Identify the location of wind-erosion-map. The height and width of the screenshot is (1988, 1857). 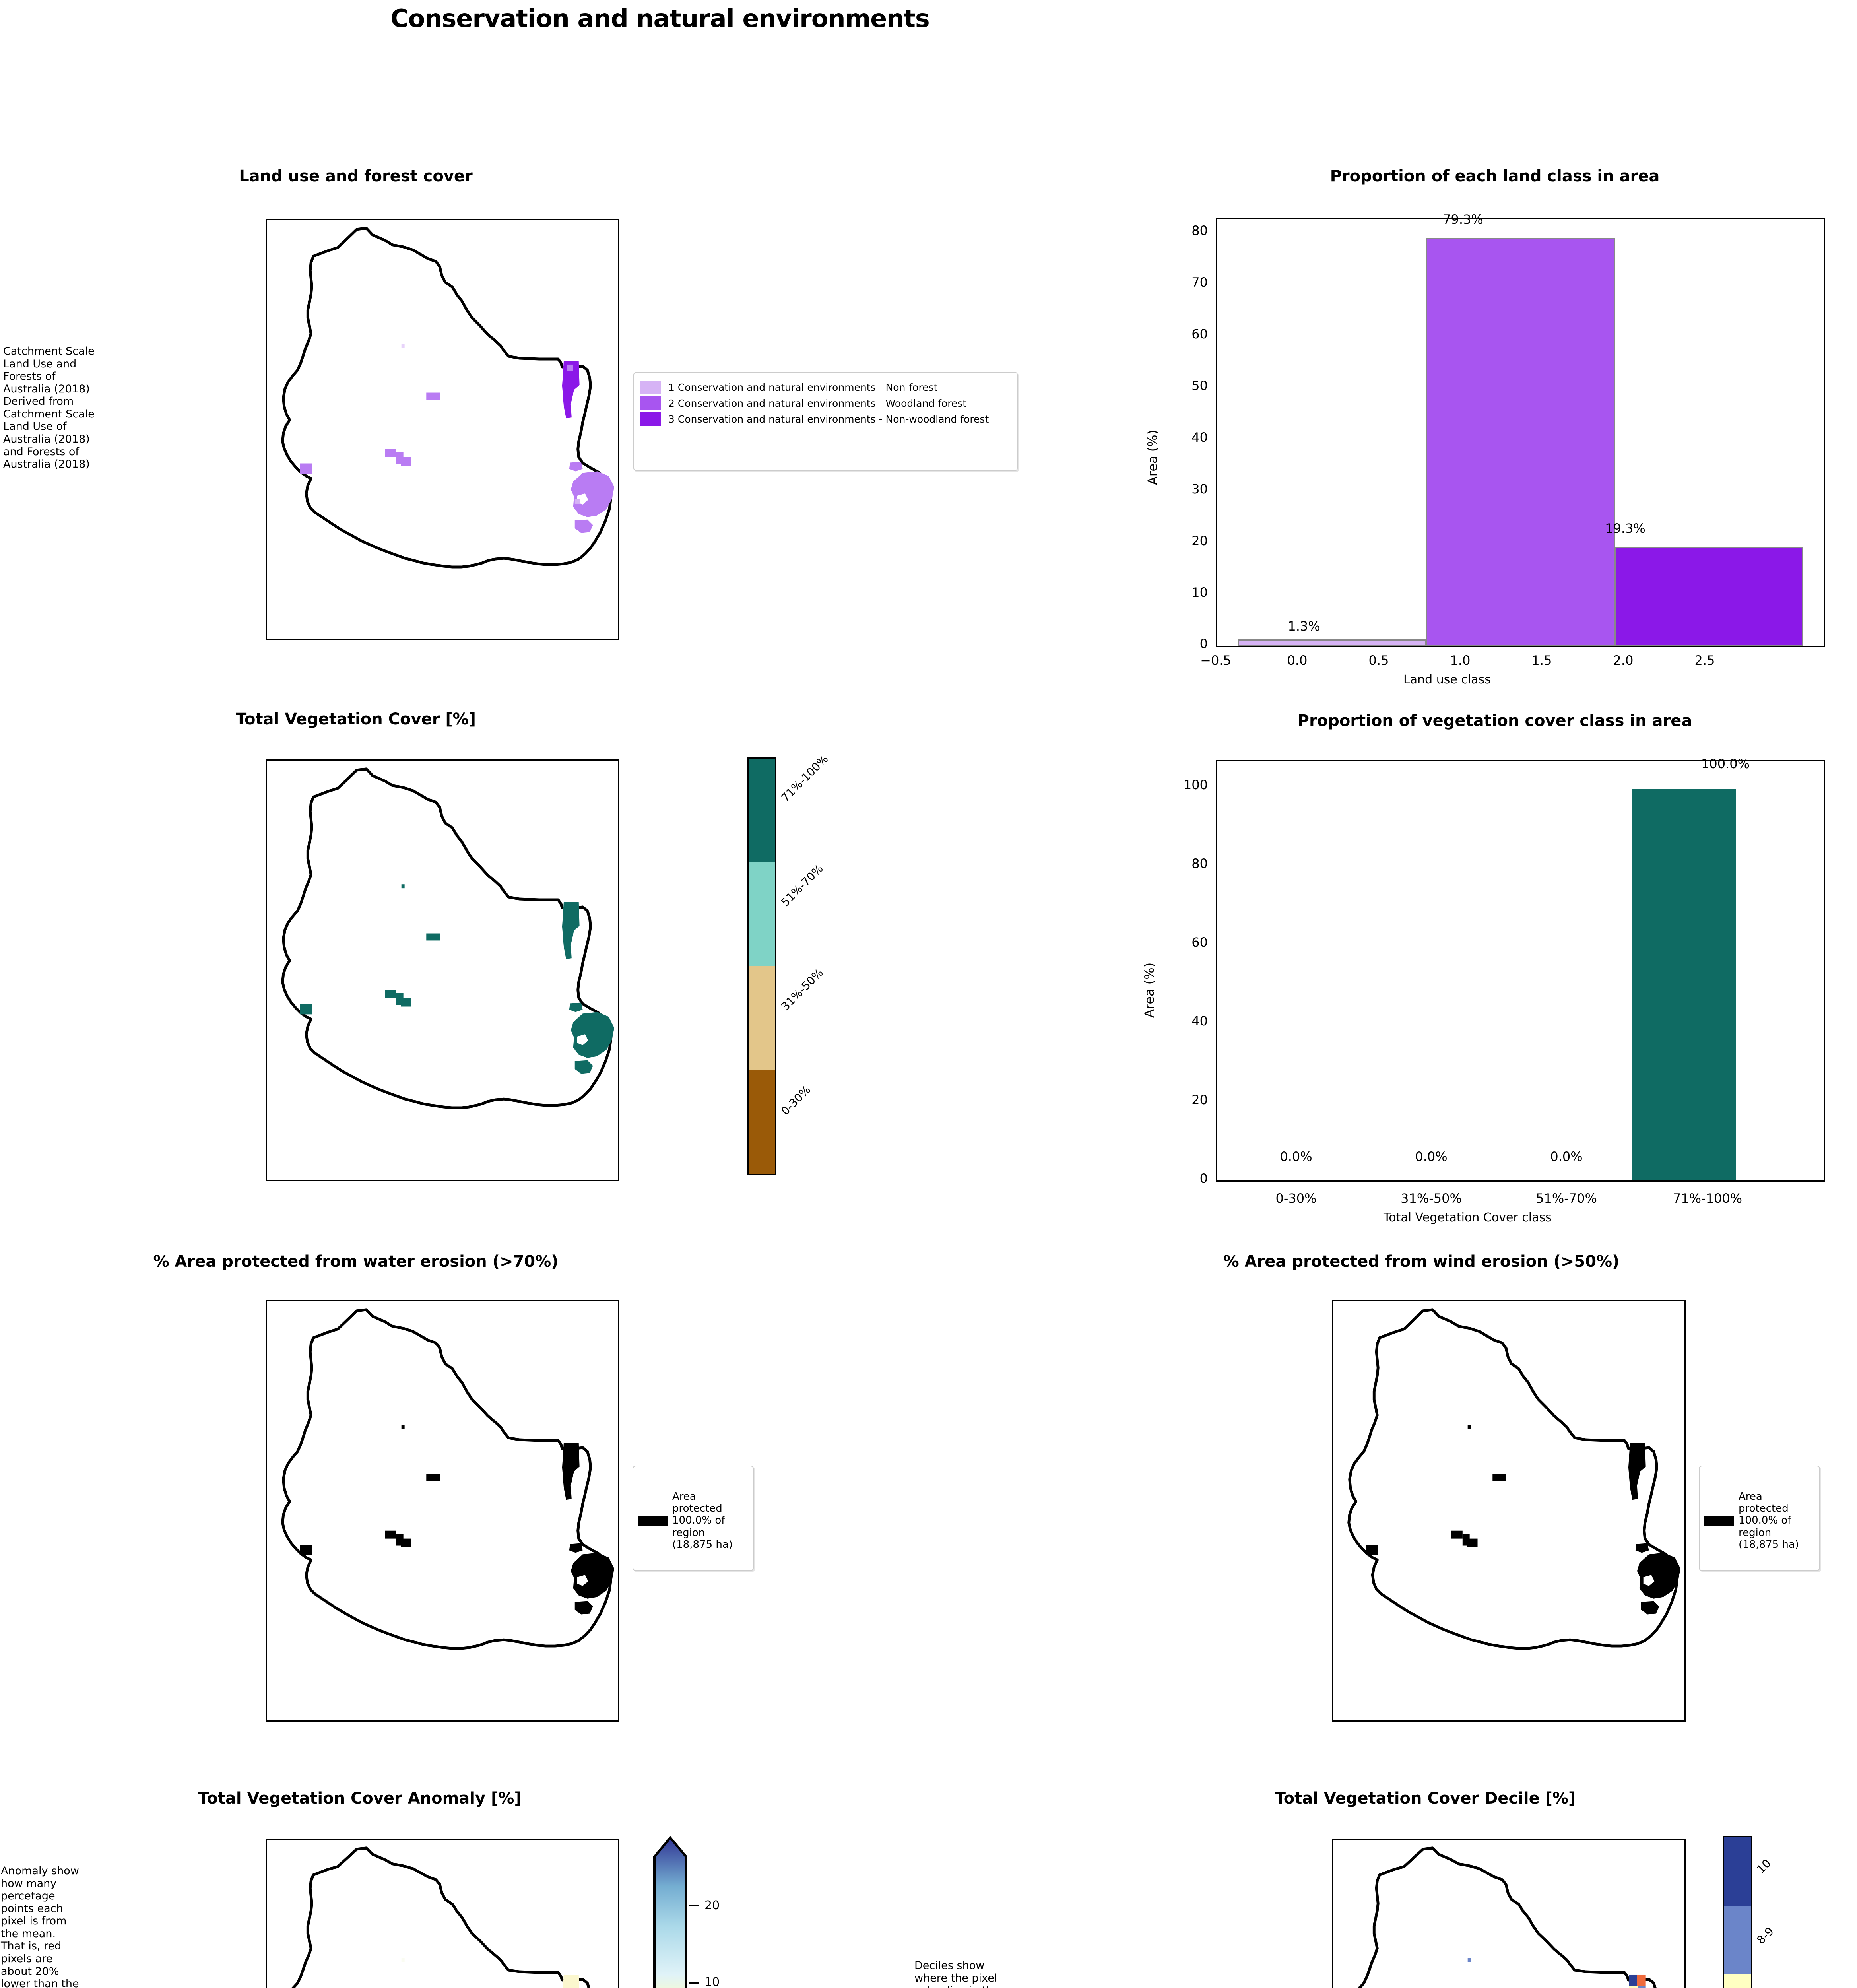
(1509, 1511).